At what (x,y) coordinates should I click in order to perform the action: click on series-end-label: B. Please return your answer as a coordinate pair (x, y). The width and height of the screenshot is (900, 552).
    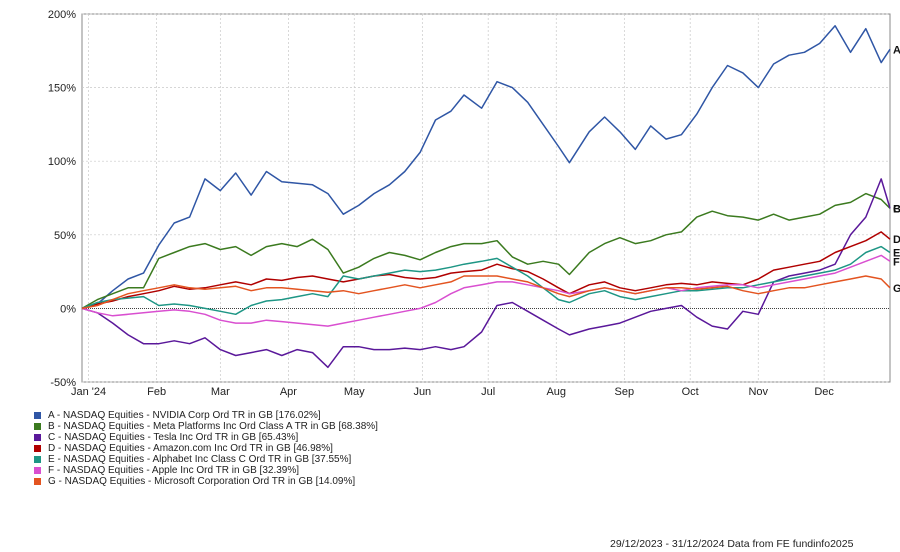
    Looking at the image, I should click on (896, 209).